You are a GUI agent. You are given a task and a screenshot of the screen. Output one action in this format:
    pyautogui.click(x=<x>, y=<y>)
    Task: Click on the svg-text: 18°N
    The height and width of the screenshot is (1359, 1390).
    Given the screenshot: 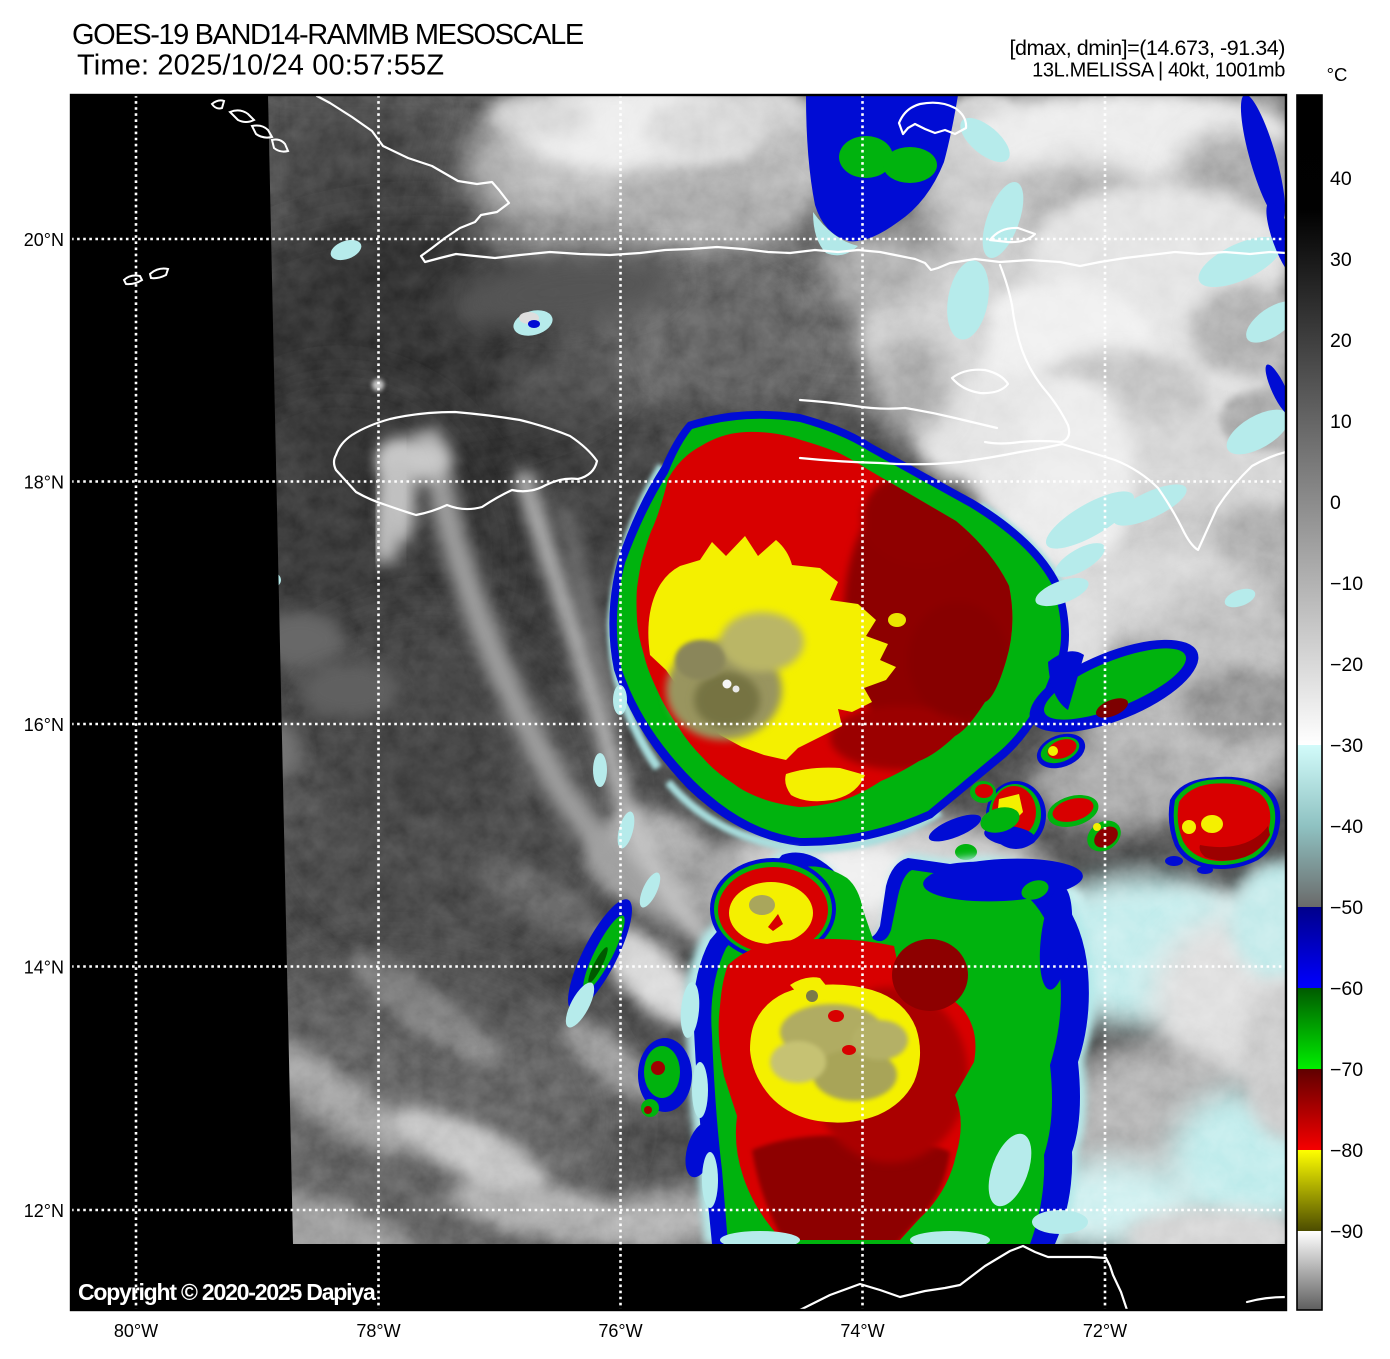 What is the action you would take?
    pyautogui.click(x=44, y=483)
    